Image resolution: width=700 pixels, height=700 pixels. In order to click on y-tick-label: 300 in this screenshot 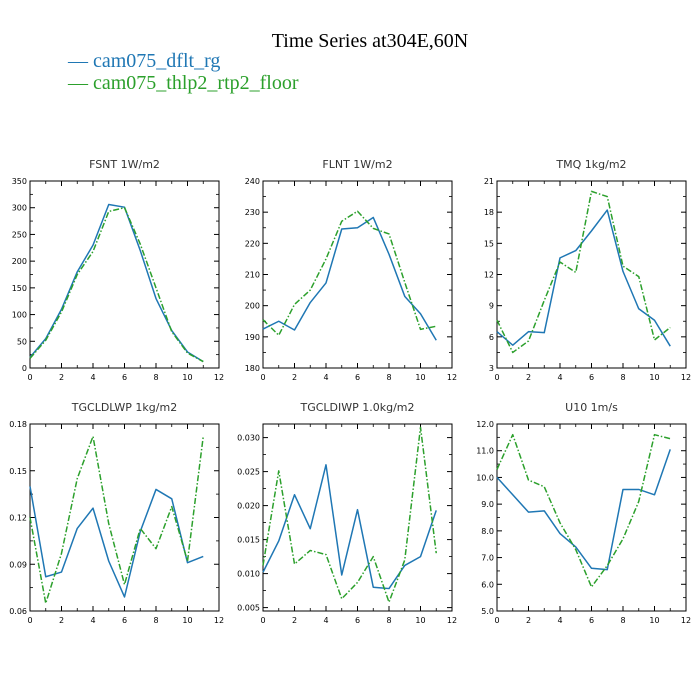, I will do `click(19, 208)`.